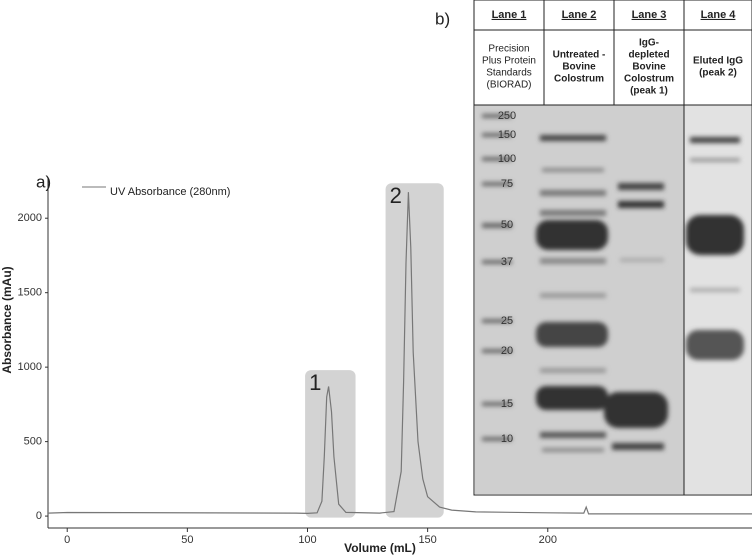  What do you see at coordinates (33, 442) in the screenshot?
I see `y-tick-label: 500` at bounding box center [33, 442].